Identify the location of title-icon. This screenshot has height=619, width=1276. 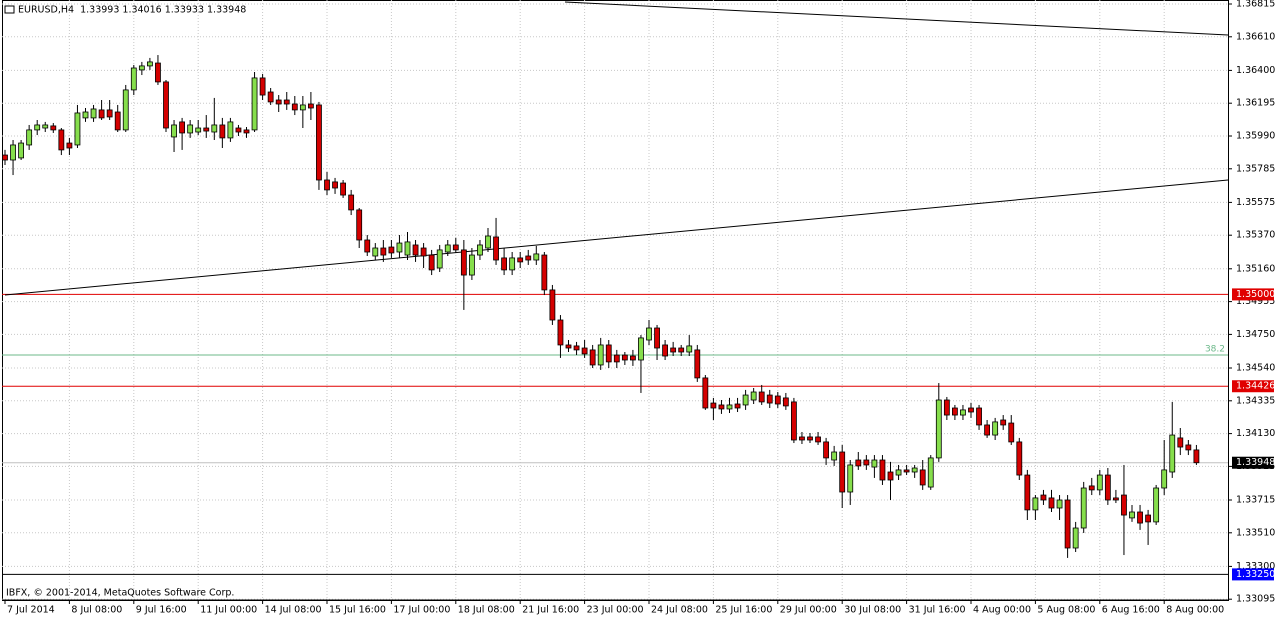
(9, 9).